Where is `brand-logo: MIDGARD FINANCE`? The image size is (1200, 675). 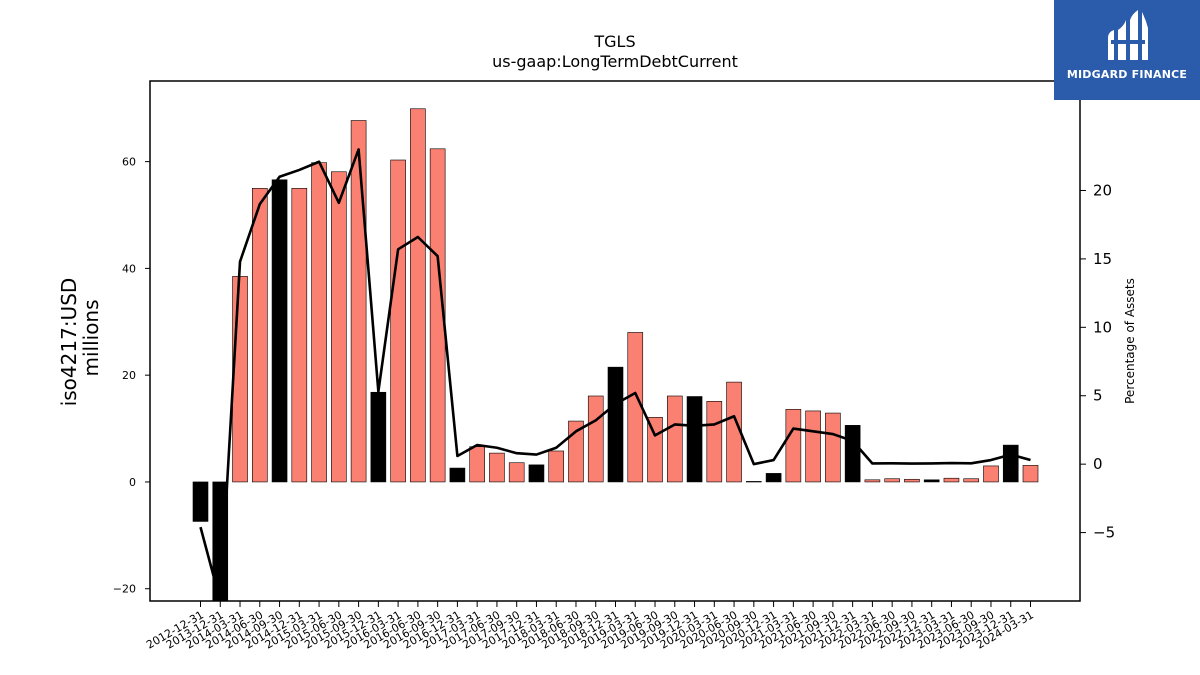 brand-logo: MIDGARD FINANCE is located at coordinates (1127, 50).